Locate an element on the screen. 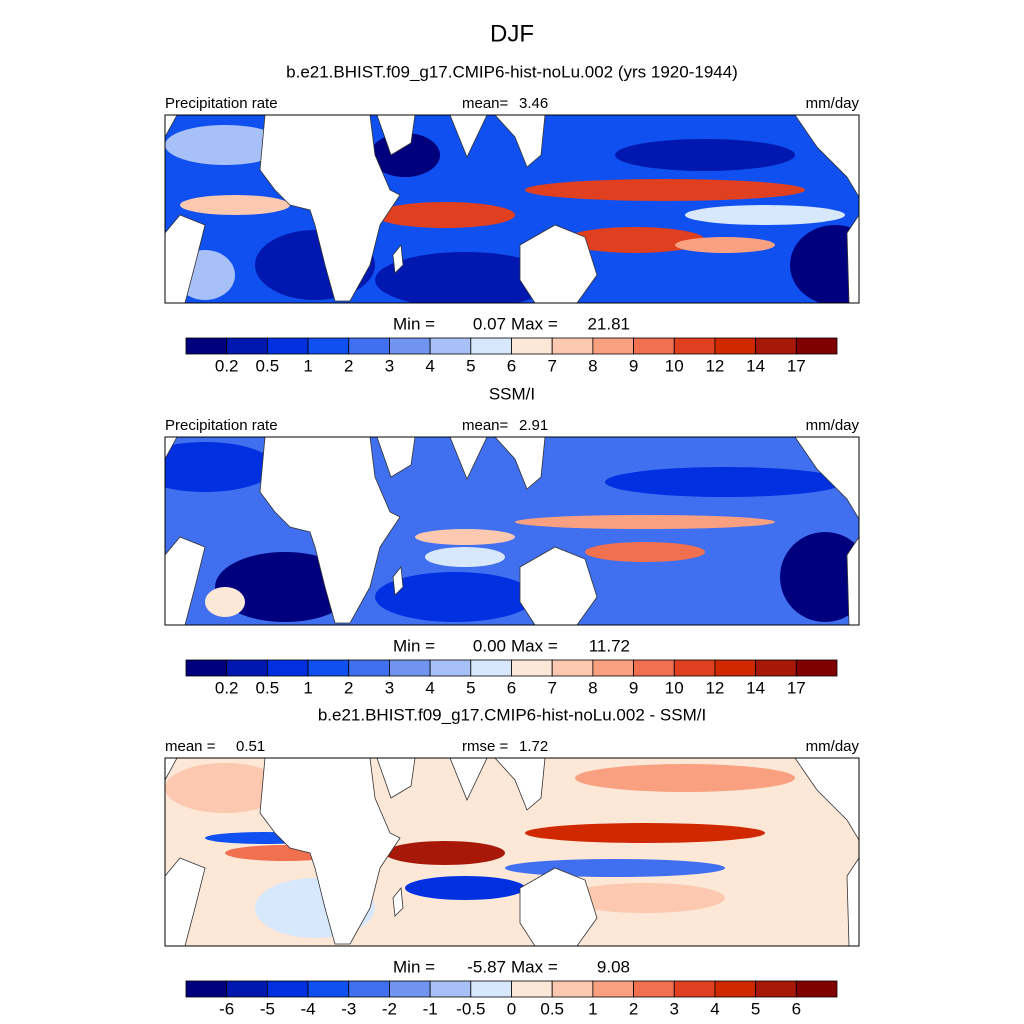 The width and height of the screenshot is (1024, 1024). right-label: mm/day is located at coordinates (833, 746).